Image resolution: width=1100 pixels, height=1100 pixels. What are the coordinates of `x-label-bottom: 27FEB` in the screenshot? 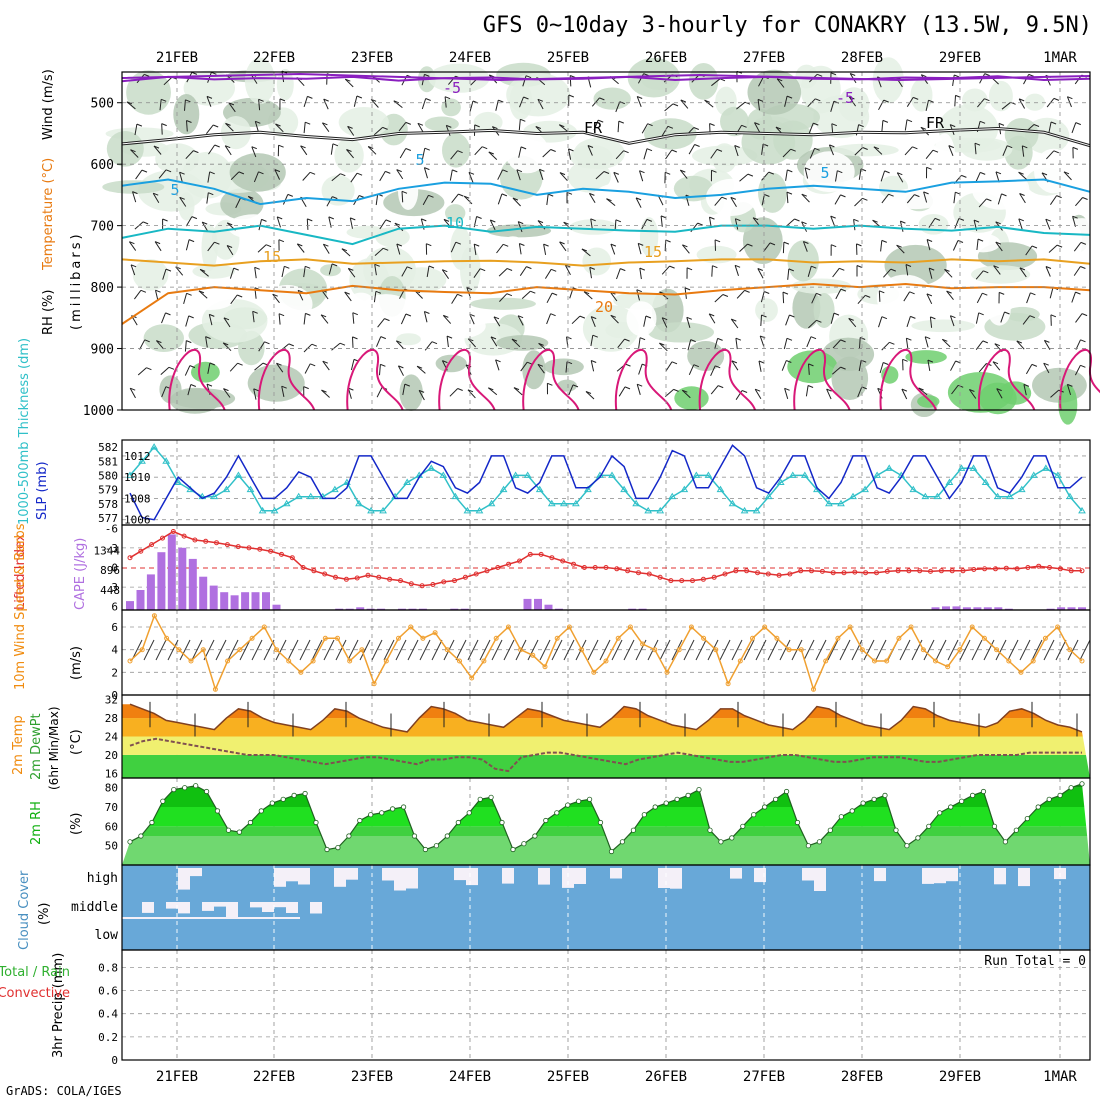 It's located at (764, 1077).